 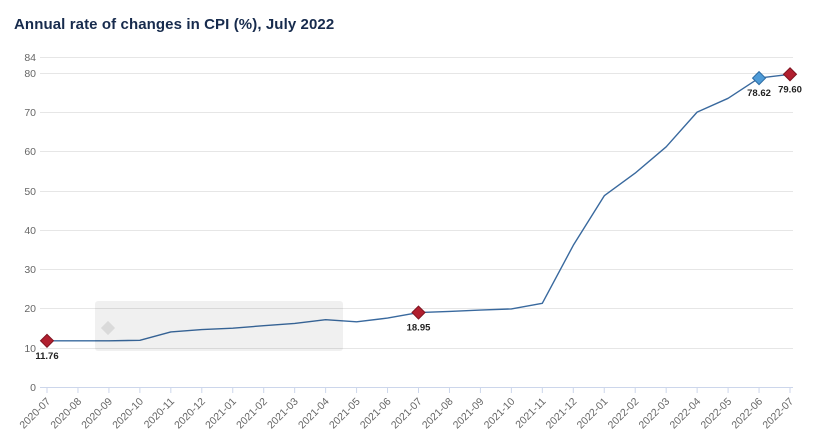 I want to click on x-tick-label: 2020-10, so click(x=128, y=414).